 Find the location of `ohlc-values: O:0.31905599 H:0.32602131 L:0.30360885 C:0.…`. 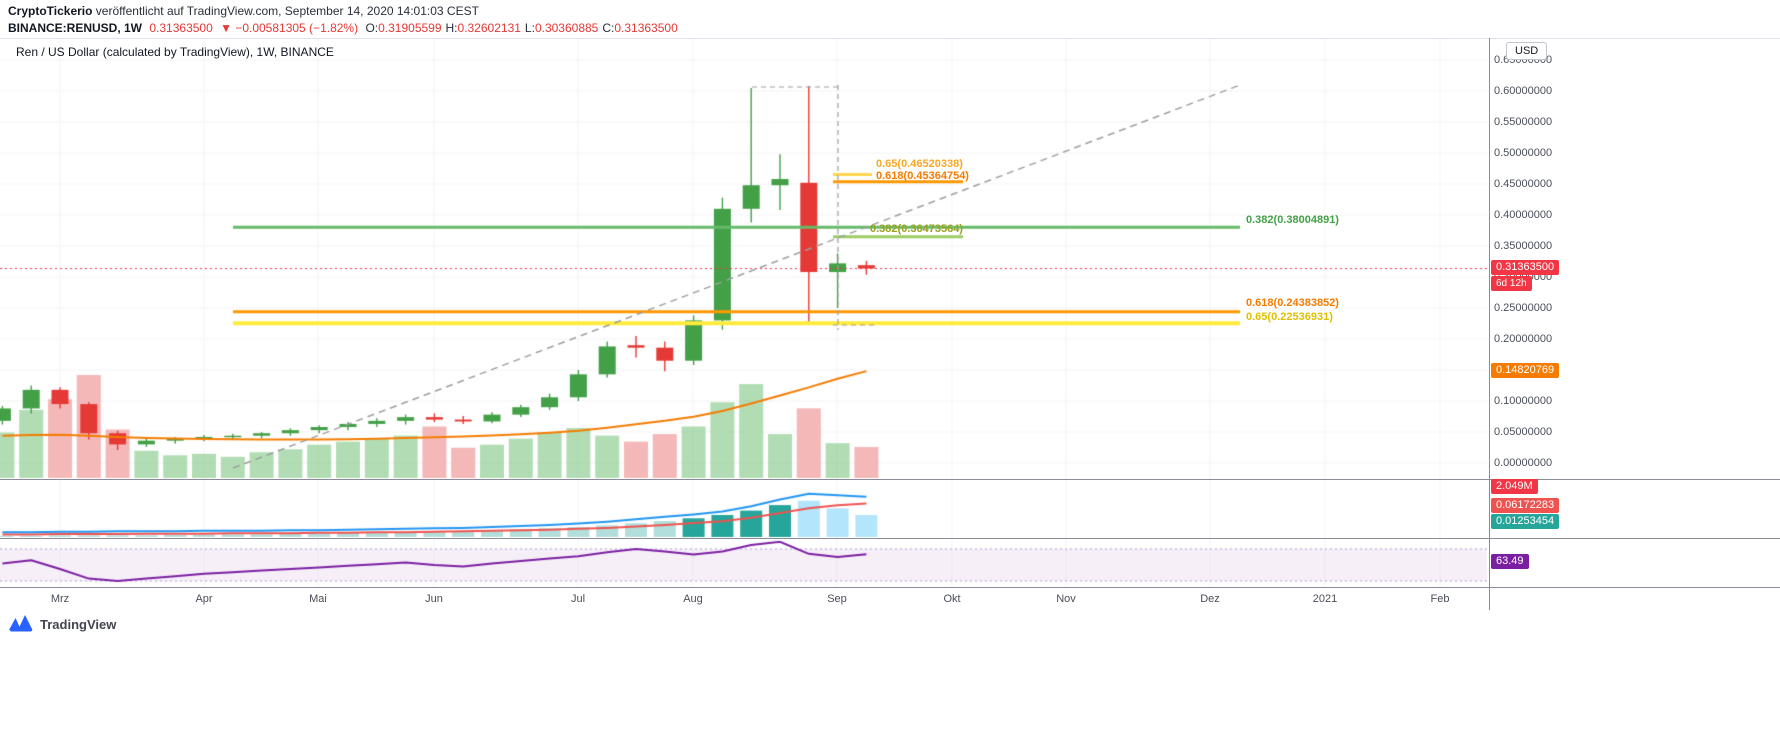

ohlc-values: O:0.31905599 H:0.32602131 L:0.30360885 C:0.… is located at coordinates (523, 28).